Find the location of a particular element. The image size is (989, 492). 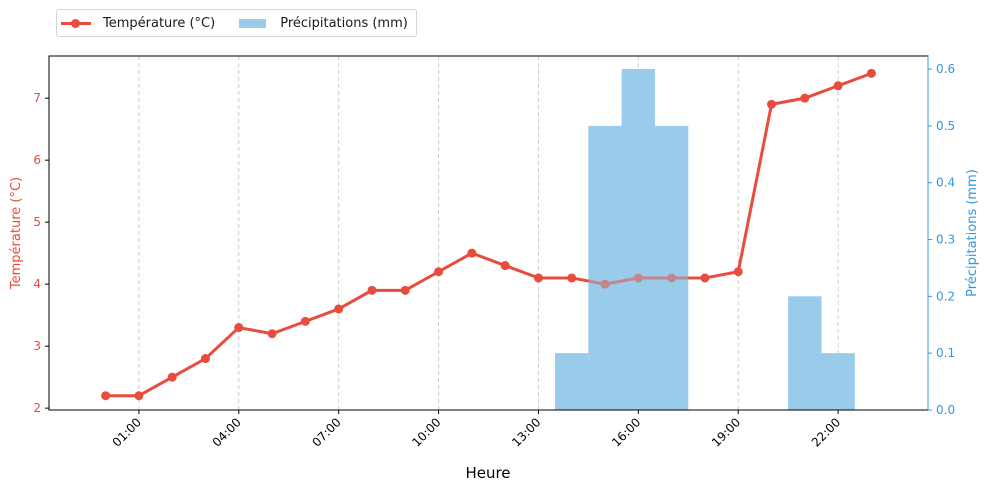

x-tick-label: 04:00 is located at coordinates (227, 432).